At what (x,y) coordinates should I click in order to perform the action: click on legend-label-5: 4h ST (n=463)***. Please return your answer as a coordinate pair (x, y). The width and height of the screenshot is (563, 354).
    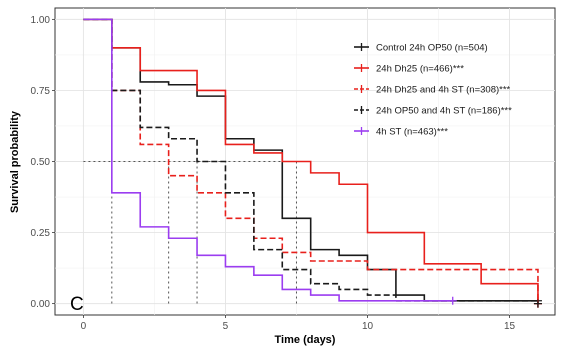
    Looking at the image, I should click on (412, 132).